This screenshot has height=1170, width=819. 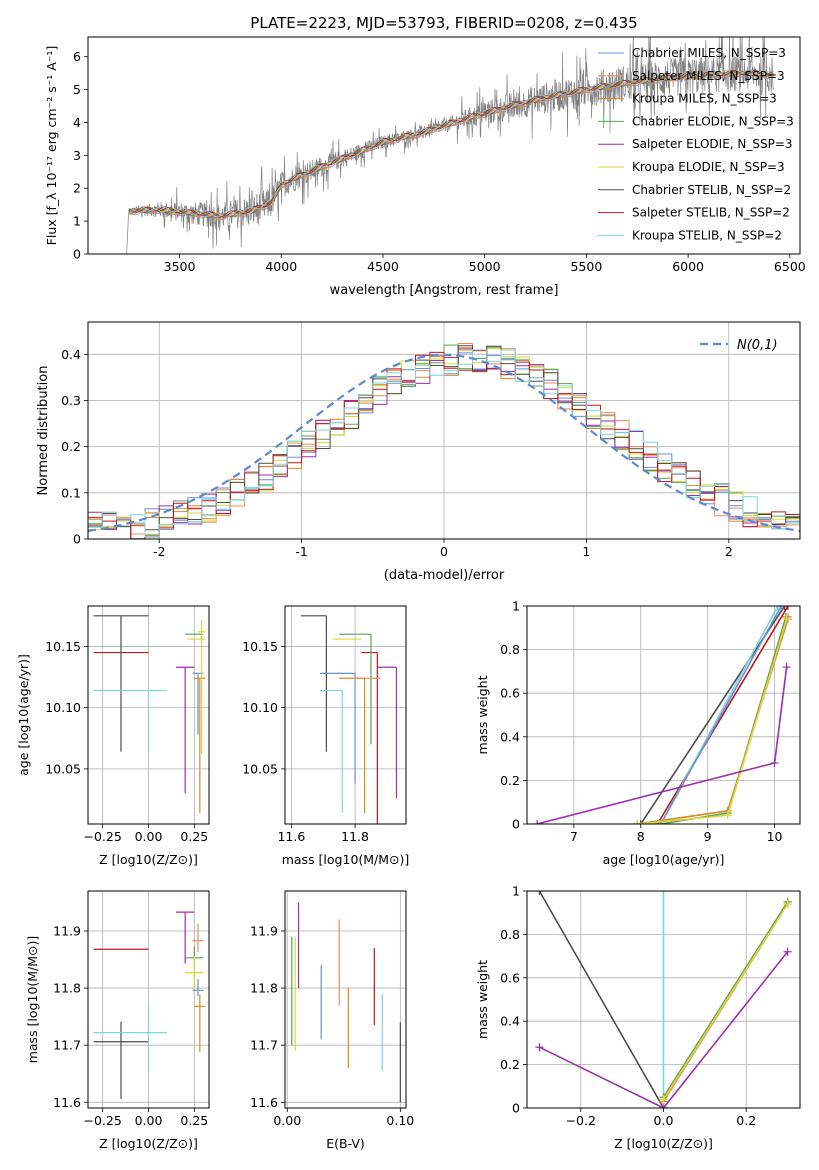 I want to click on mass-vs-Z-data, so click(x=149, y=1005).